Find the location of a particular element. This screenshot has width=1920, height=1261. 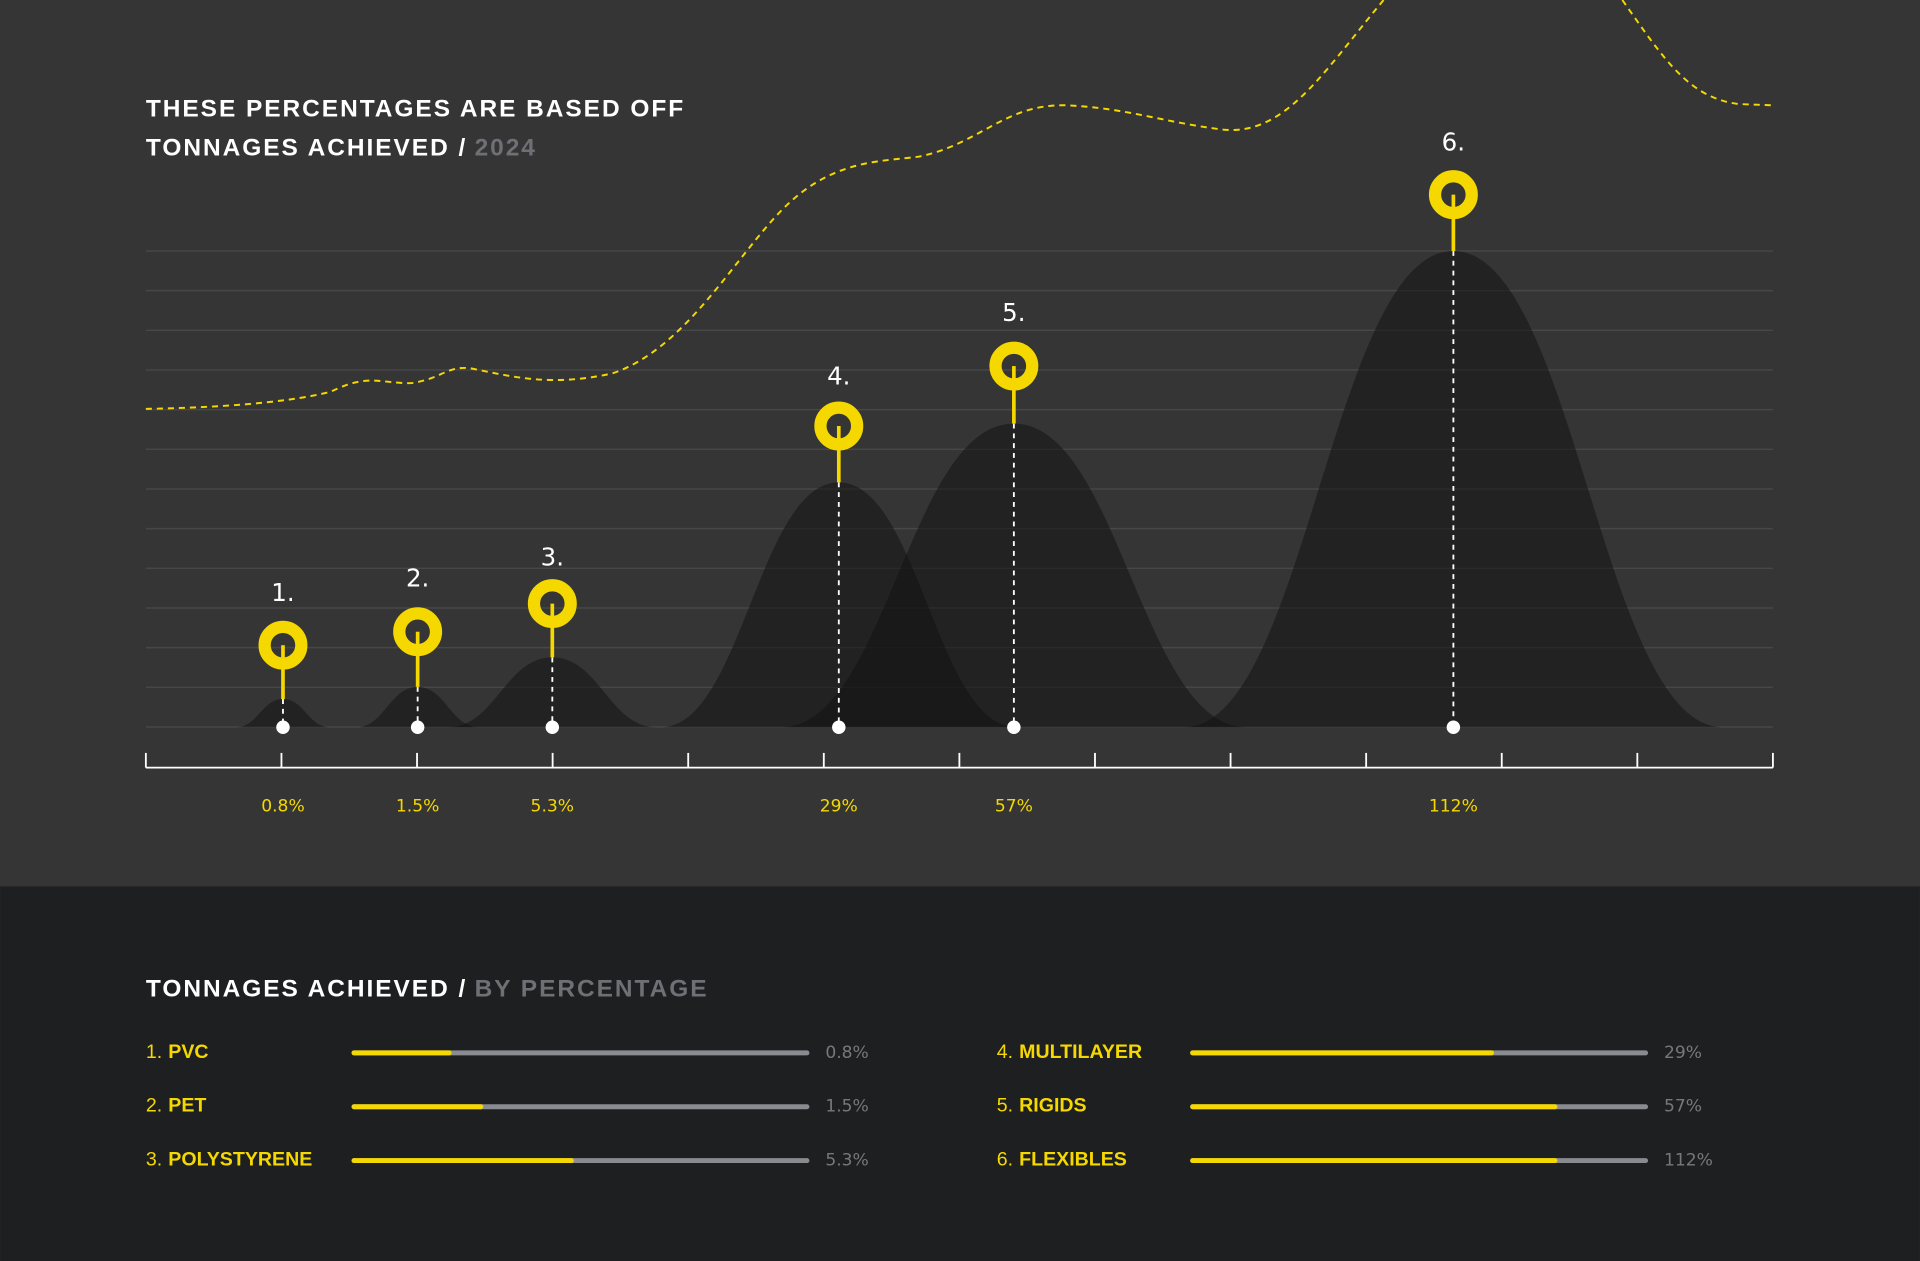

item-rank: 6. is located at coordinates (1005, 1160).